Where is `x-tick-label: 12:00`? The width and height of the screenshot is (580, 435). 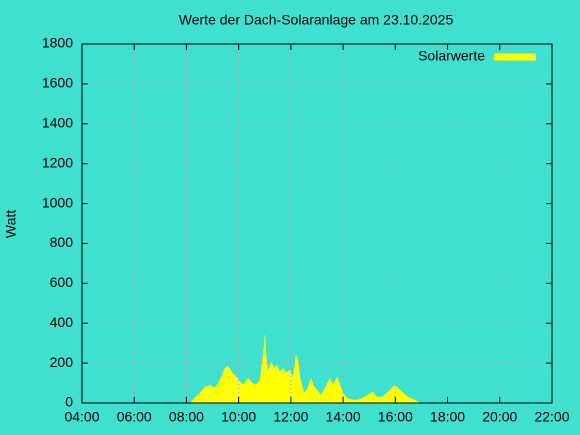 x-tick-label: 12:00 is located at coordinates (290, 417).